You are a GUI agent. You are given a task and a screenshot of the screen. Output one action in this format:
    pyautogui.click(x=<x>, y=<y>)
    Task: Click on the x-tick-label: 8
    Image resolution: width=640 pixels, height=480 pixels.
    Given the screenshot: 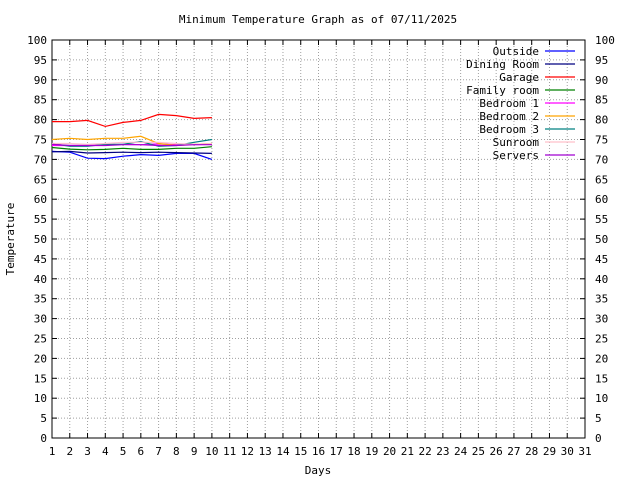 What is the action you would take?
    pyautogui.click(x=176, y=451)
    